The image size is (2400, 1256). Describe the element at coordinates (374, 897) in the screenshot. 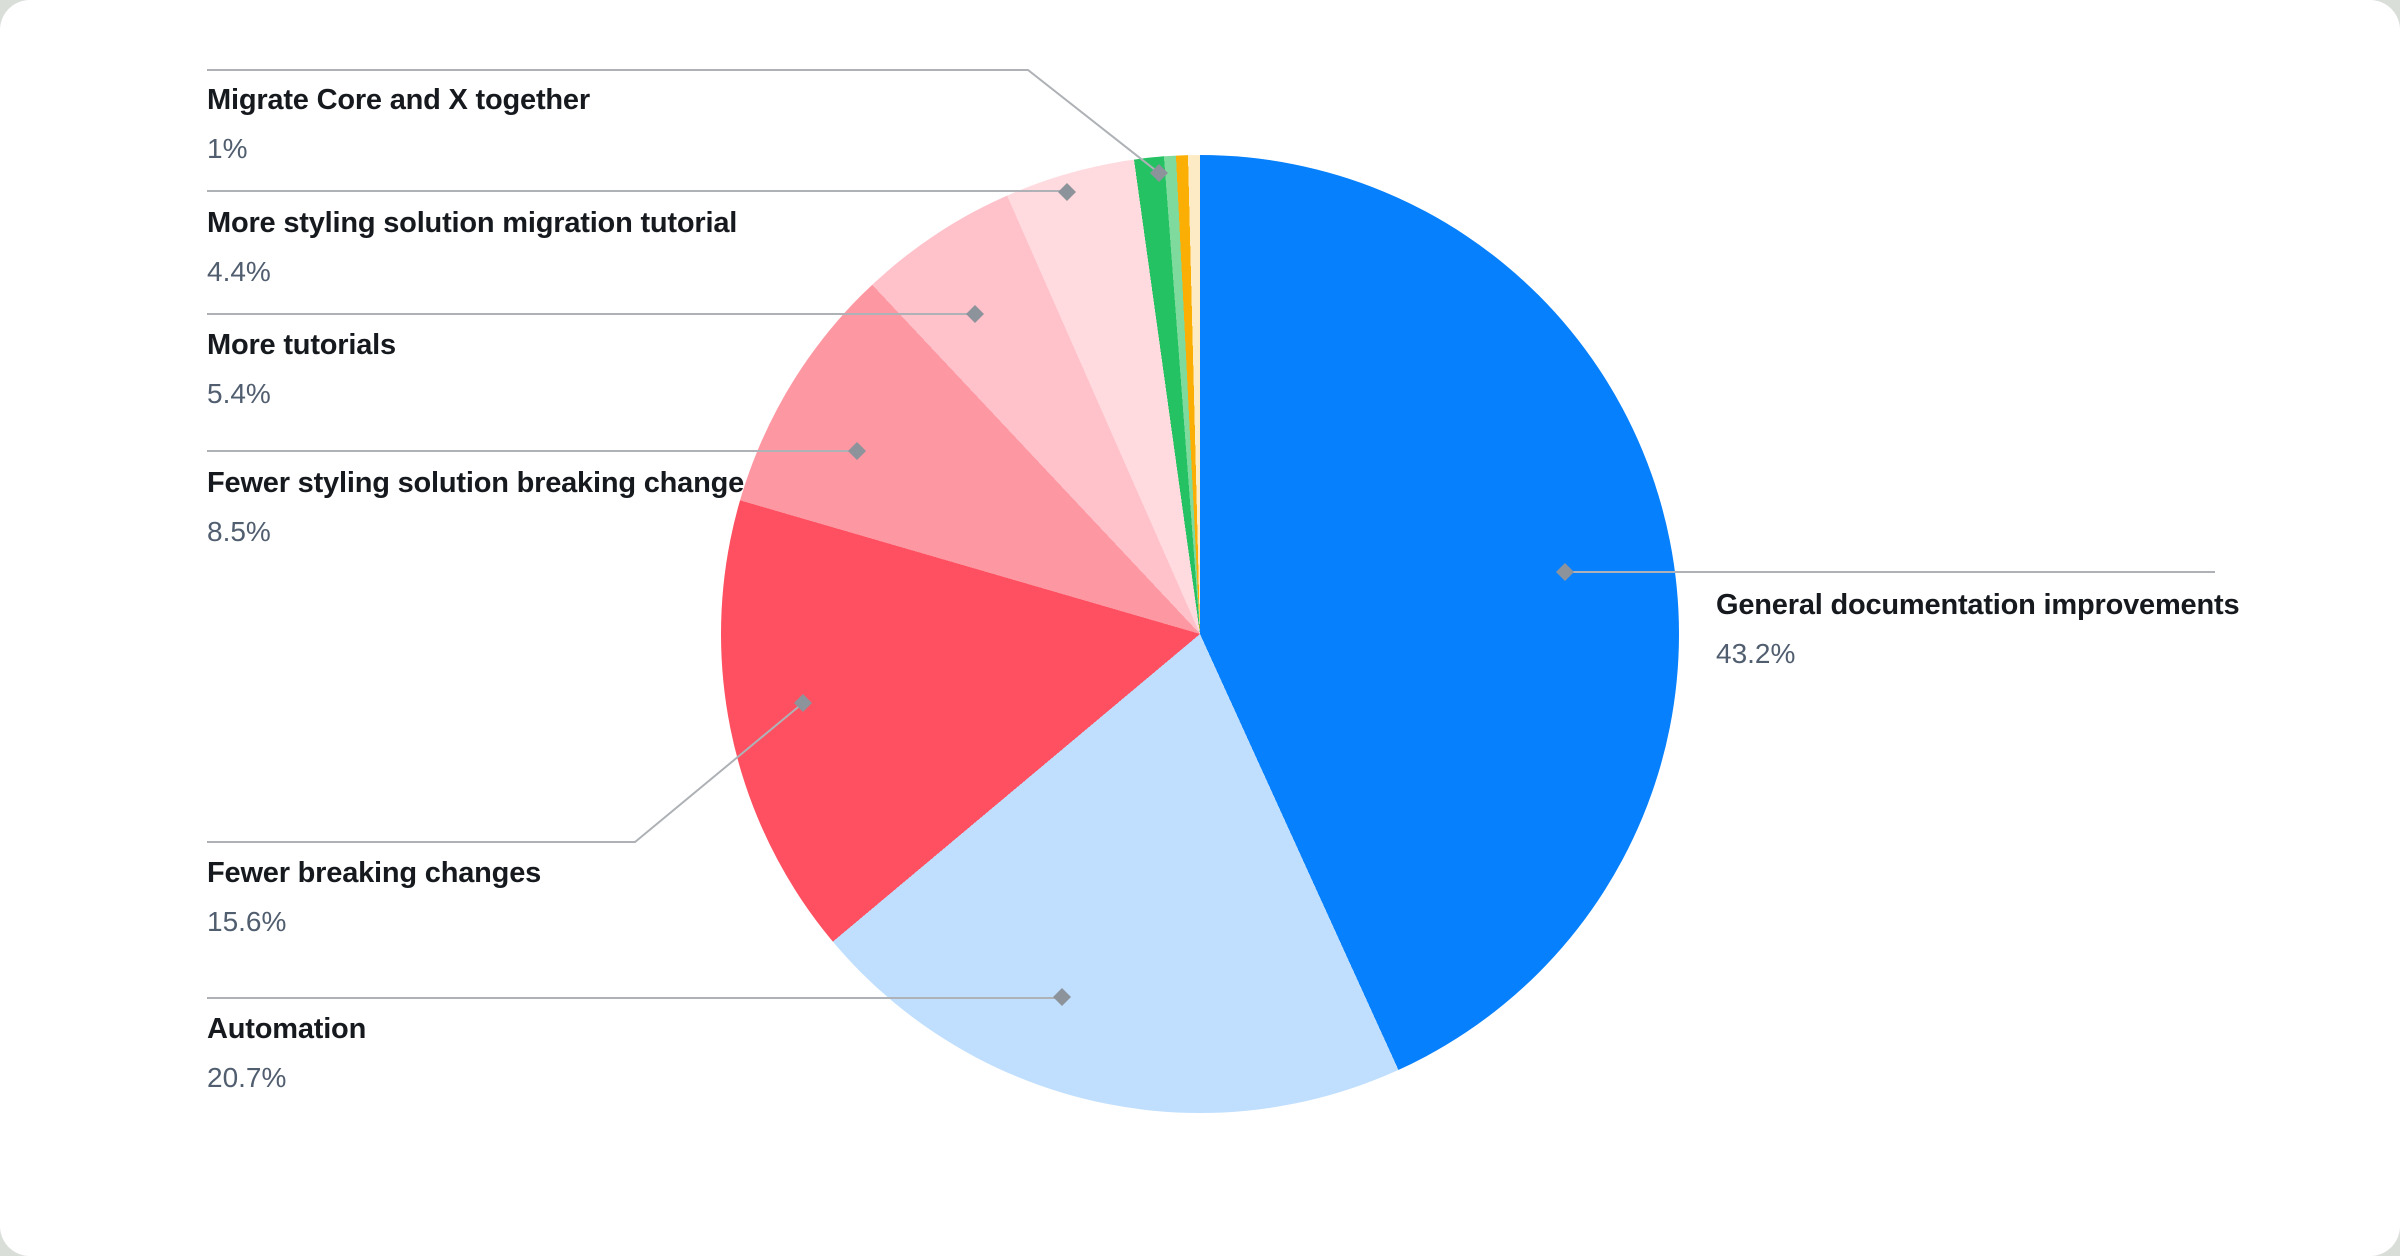

I see `callout-fewer-breaking-changes: Fewer breaking changes 15.6%` at that location.